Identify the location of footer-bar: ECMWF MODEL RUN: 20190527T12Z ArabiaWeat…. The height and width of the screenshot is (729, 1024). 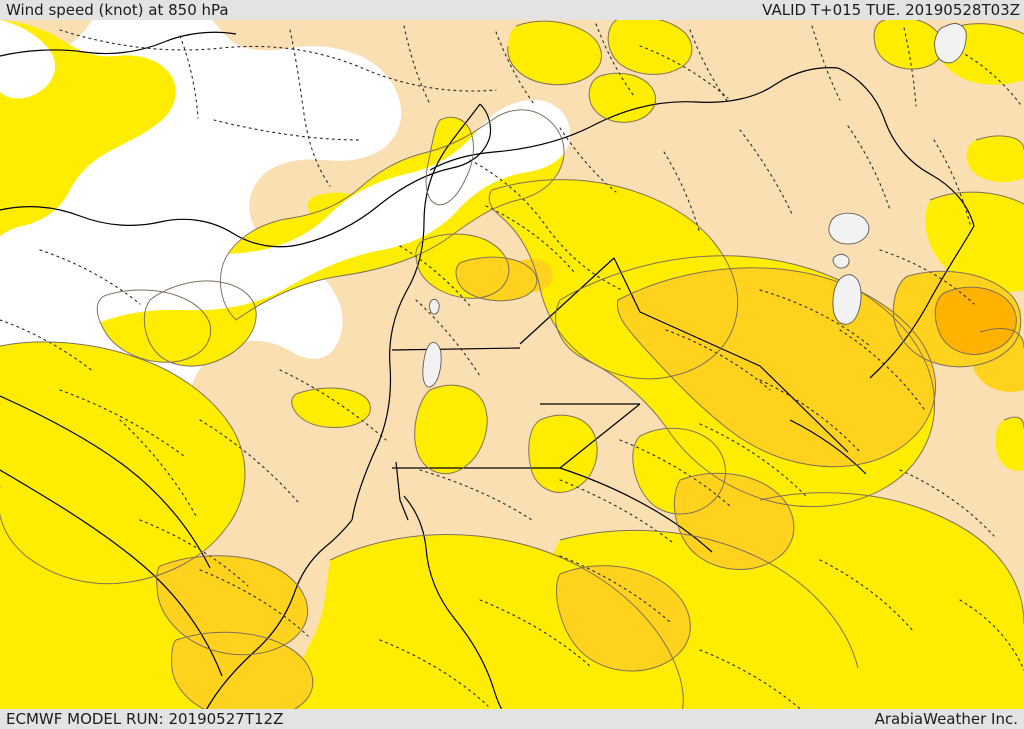
(512, 719).